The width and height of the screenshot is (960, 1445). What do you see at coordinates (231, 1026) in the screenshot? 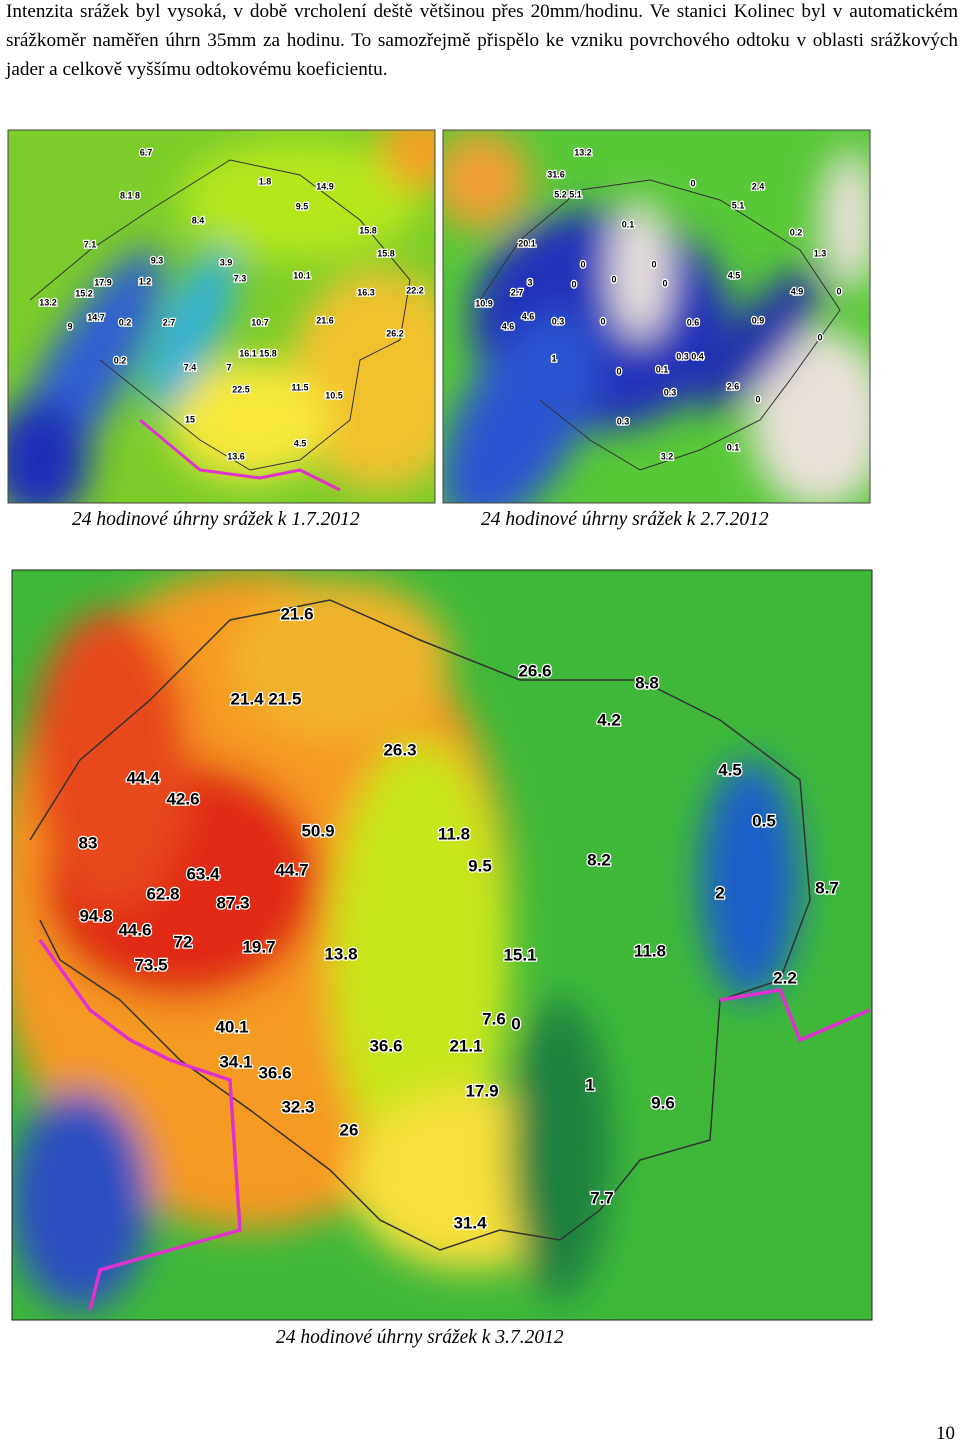
I see `rain-label: 40.1` at bounding box center [231, 1026].